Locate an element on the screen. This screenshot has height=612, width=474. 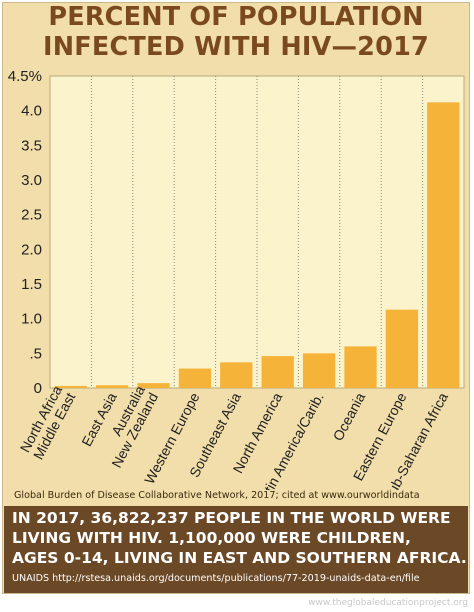
y-tick-label: 2.0 is located at coordinates (31, 249).